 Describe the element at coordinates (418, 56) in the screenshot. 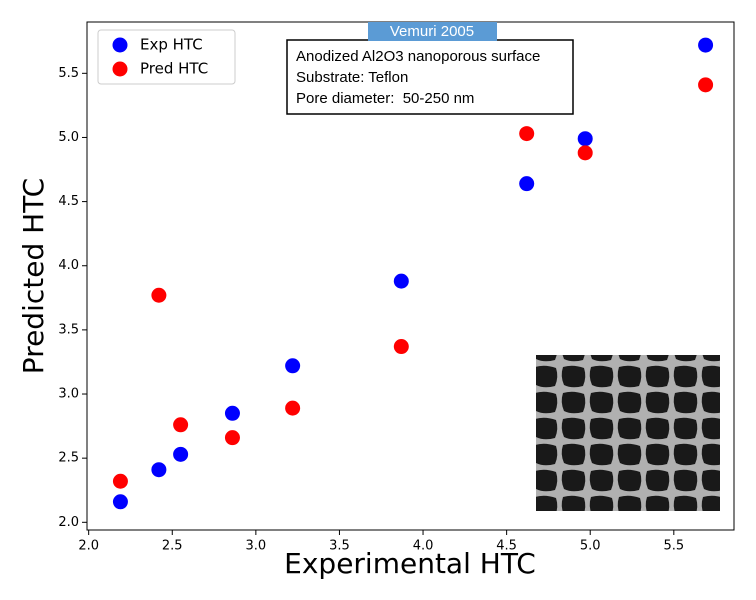

I see `annotation-line: Anodized Al2O3 nanoporous surface` at that location.